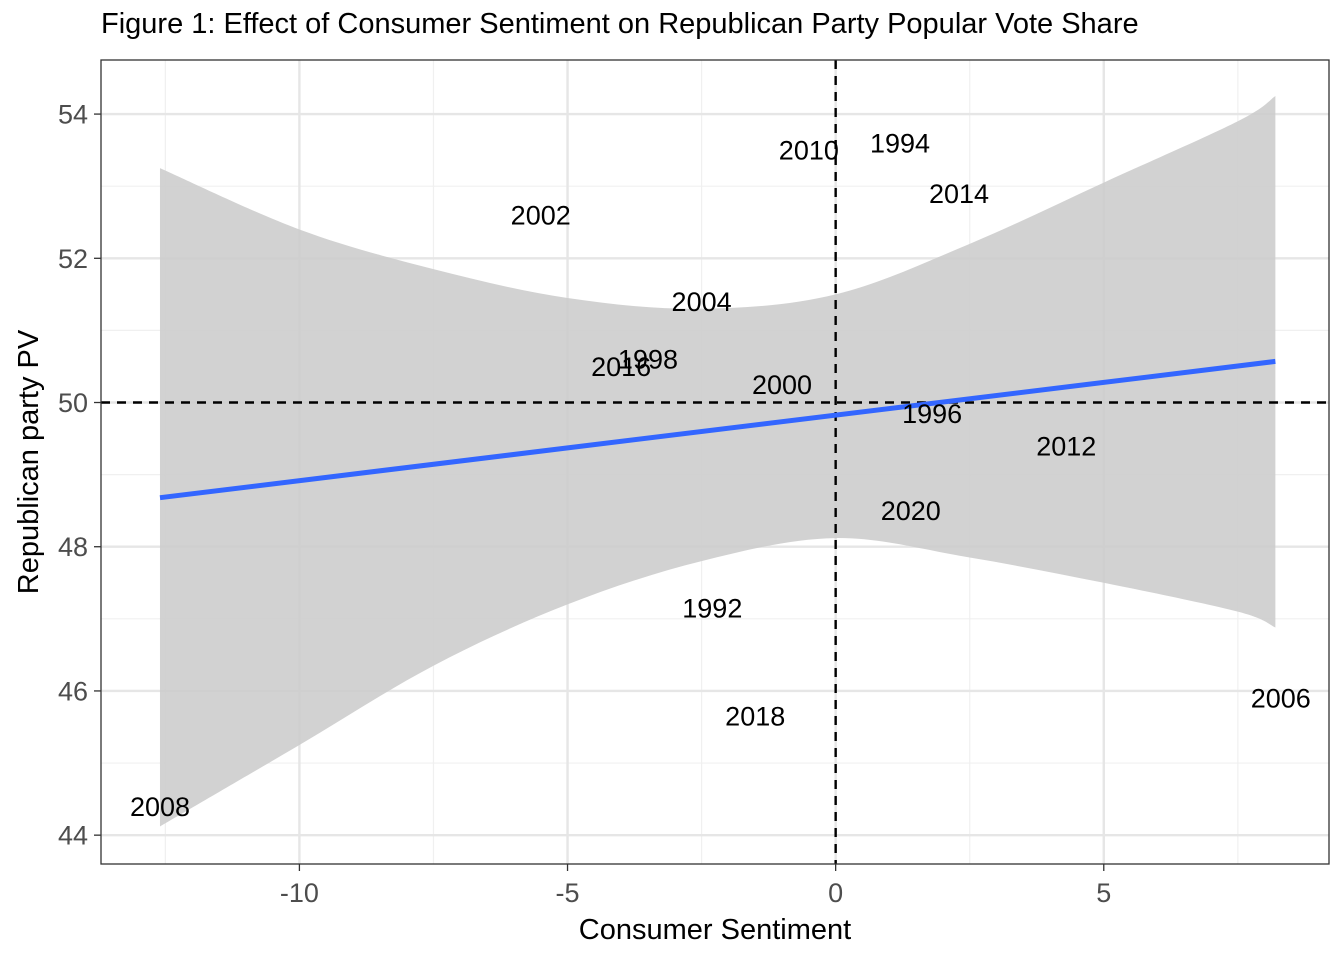  Describe the element at coordinates (160, 807) in the screenshot. I see `point-label-2008: 2008` at that location.